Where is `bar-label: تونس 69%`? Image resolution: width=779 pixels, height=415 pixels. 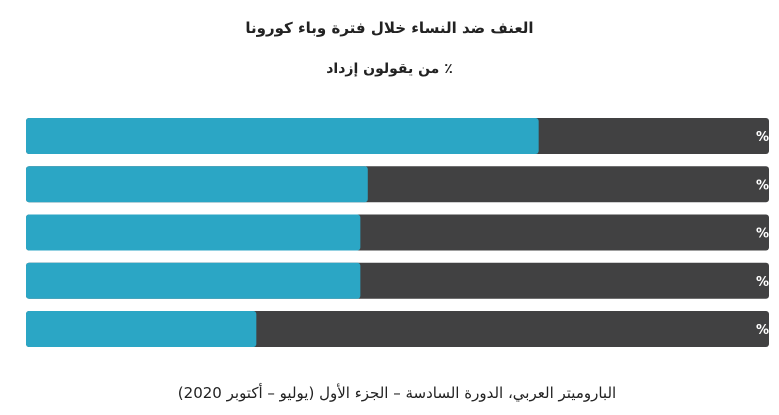 bar-label: تونس 69% is located at coordinates (767, 137).